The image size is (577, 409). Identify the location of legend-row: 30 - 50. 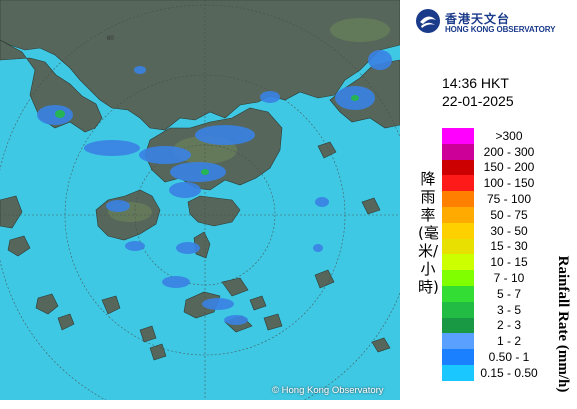
(493, 230).